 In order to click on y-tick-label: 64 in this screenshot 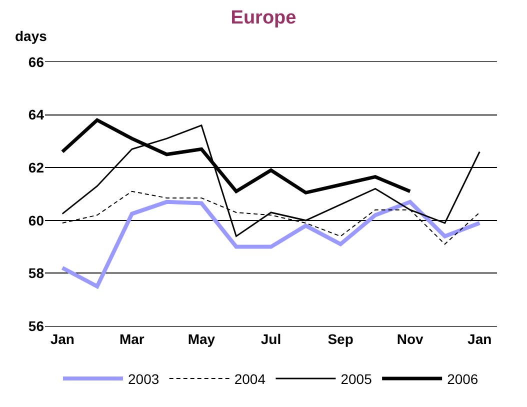, I will do `click(36, 114)`.